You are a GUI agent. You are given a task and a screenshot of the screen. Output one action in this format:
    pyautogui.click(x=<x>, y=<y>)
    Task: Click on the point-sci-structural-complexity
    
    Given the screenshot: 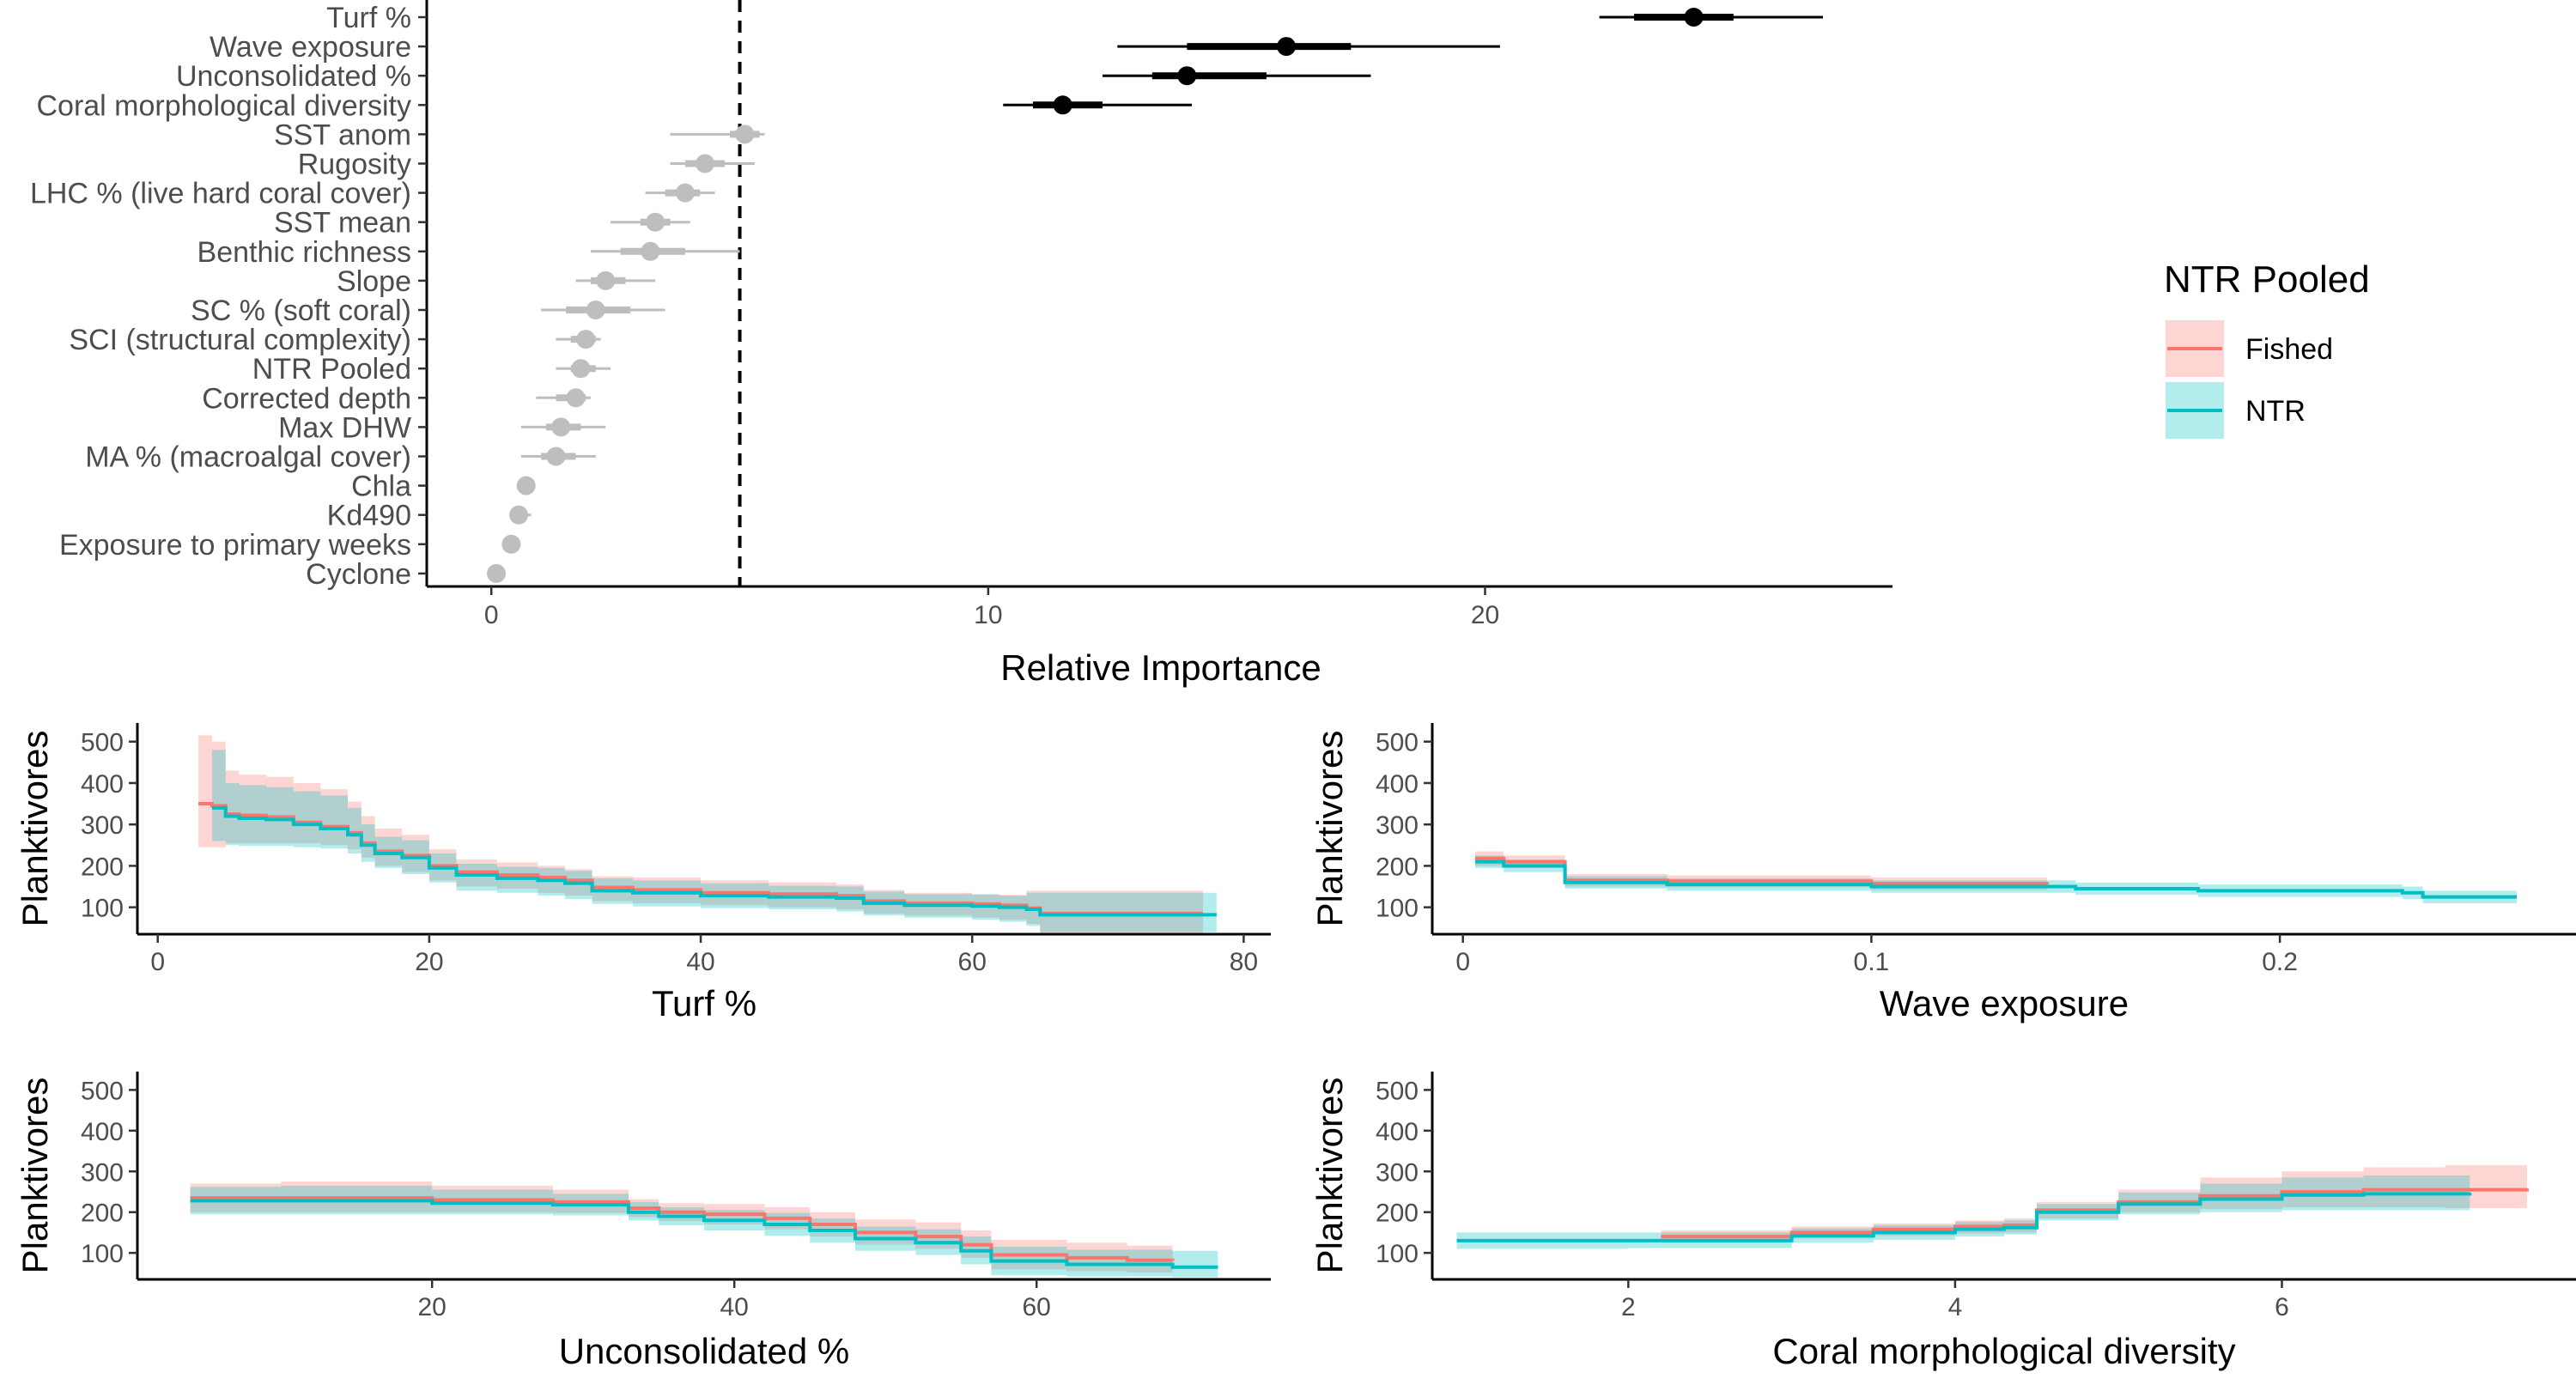 What is the action you would take?
    pyautogui.click(x=586, y=339)
    